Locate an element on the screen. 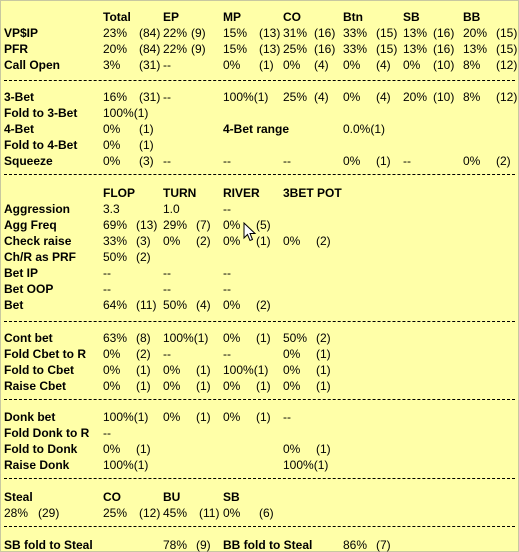 This screenshot has height=552, width=519. stat-label: Agg Freq is located at coordinates (30, 225).